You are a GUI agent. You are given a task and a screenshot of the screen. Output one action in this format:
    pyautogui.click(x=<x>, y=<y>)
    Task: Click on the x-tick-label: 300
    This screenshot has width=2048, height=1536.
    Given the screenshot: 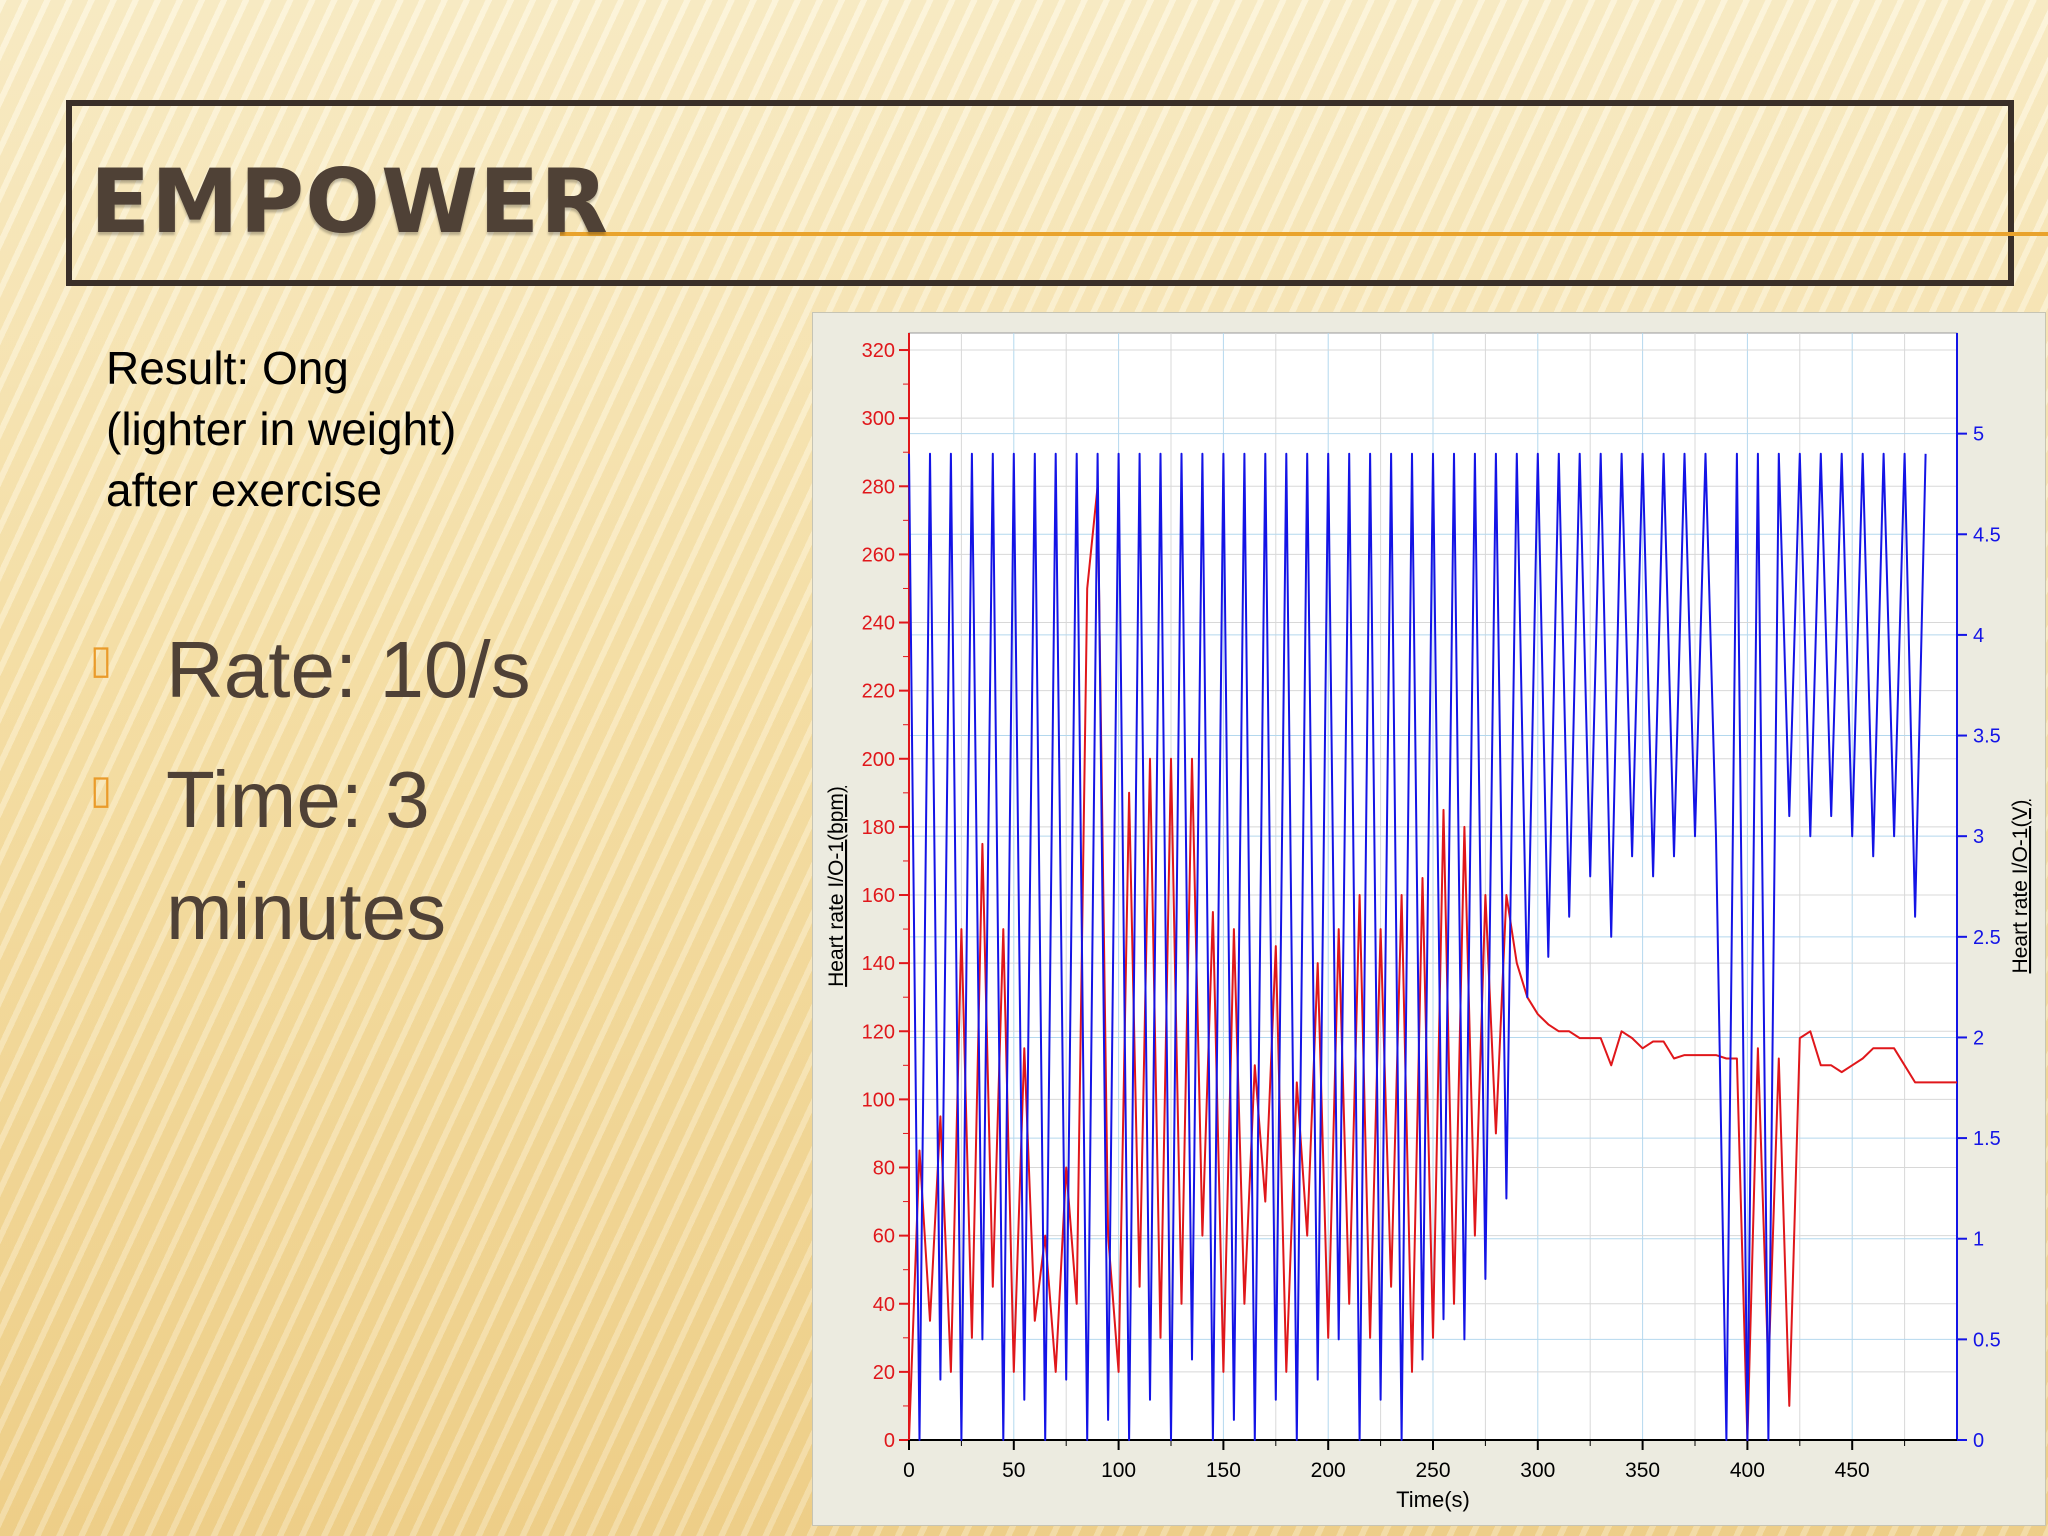 What is the action you would take?
    pyautogui.click(x=1537, y=1470)
    